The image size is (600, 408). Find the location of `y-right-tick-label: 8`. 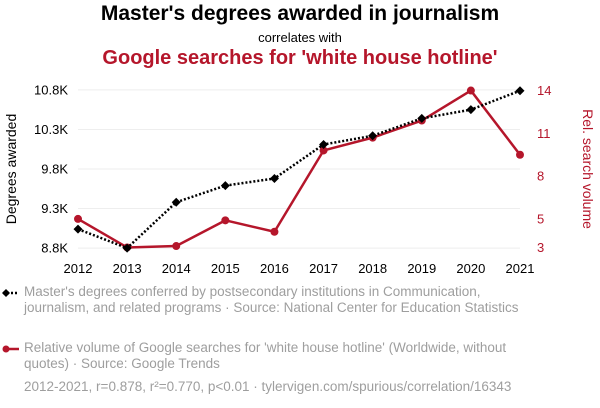

y-right-tick-label: 8 is located at coordinates (540, 176).